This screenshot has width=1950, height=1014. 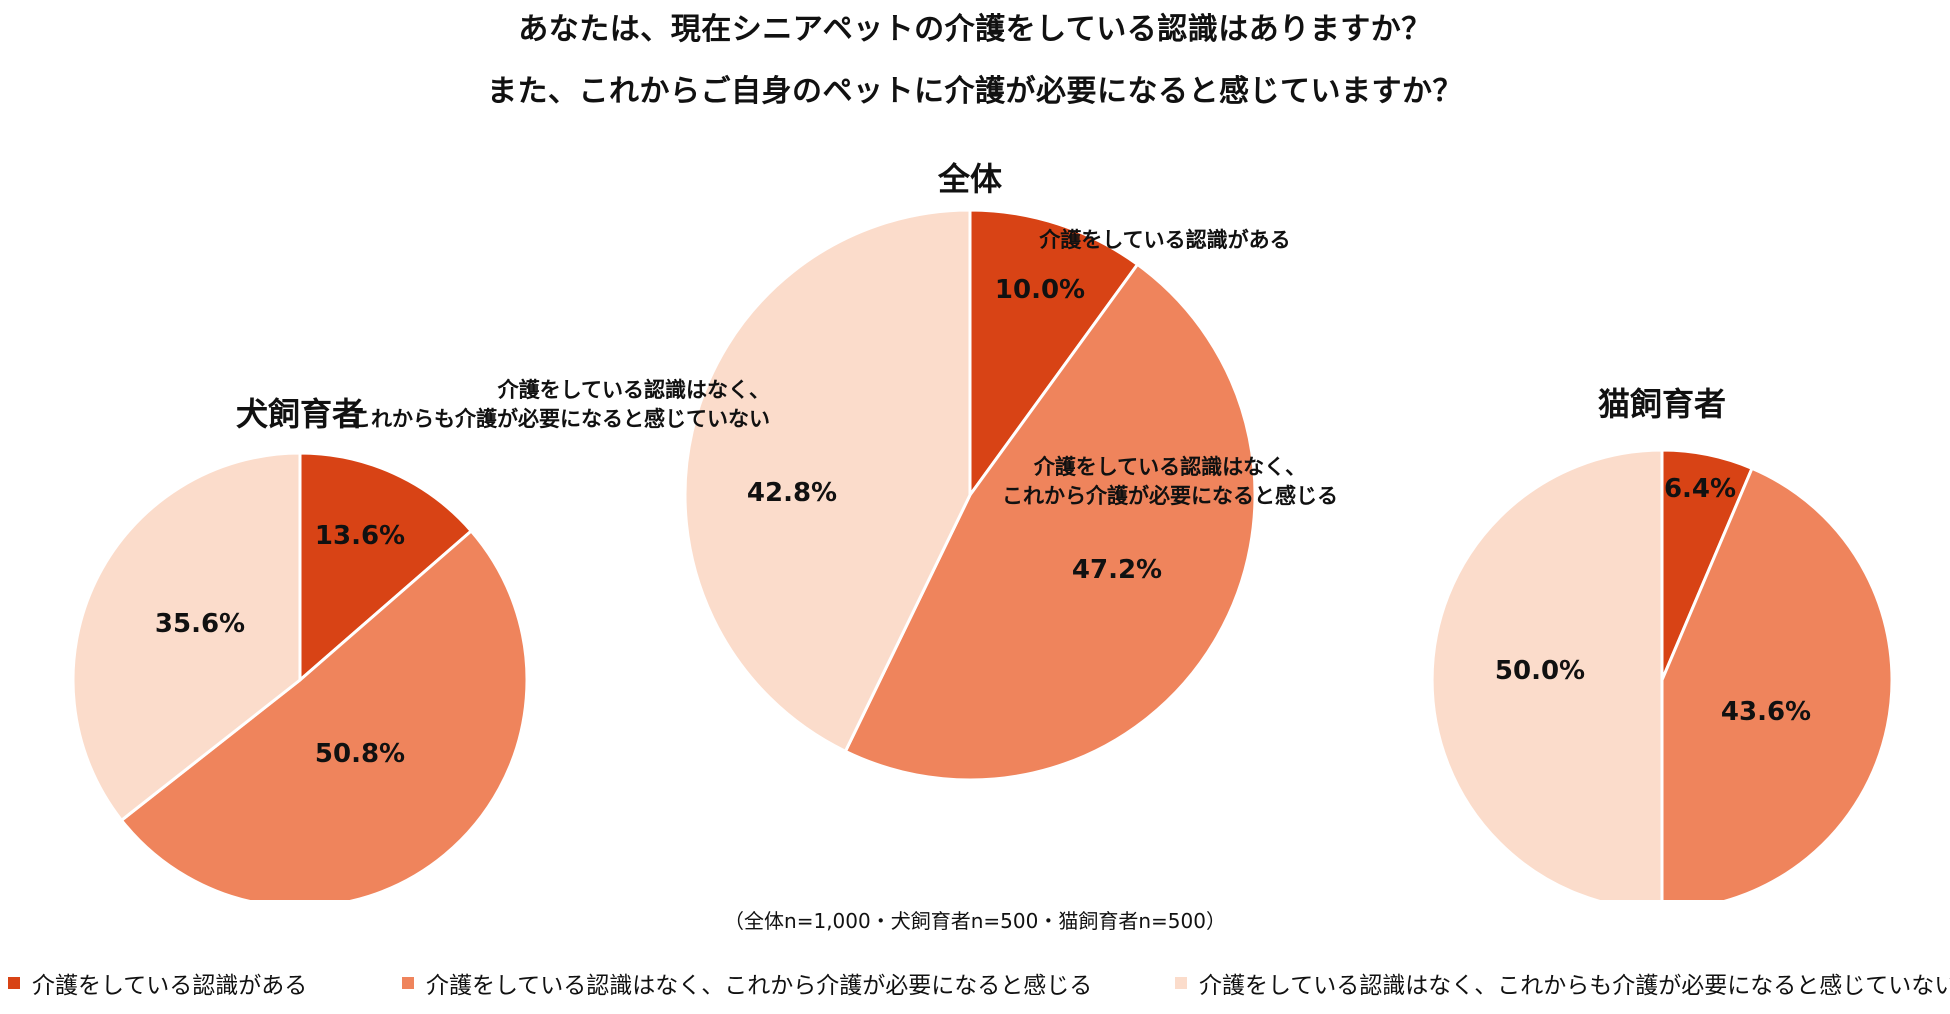 I want to click on value-label-will-need: 43.6%, so click(x=1766, y=712).